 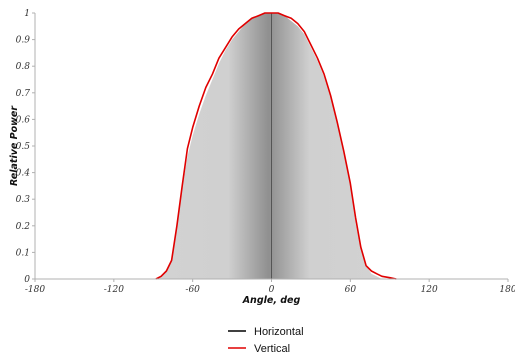 What do you see at coordinates (27, 14) in the screenshot?
I see `y-tick-label: 1` at bounding box center [27, 14].